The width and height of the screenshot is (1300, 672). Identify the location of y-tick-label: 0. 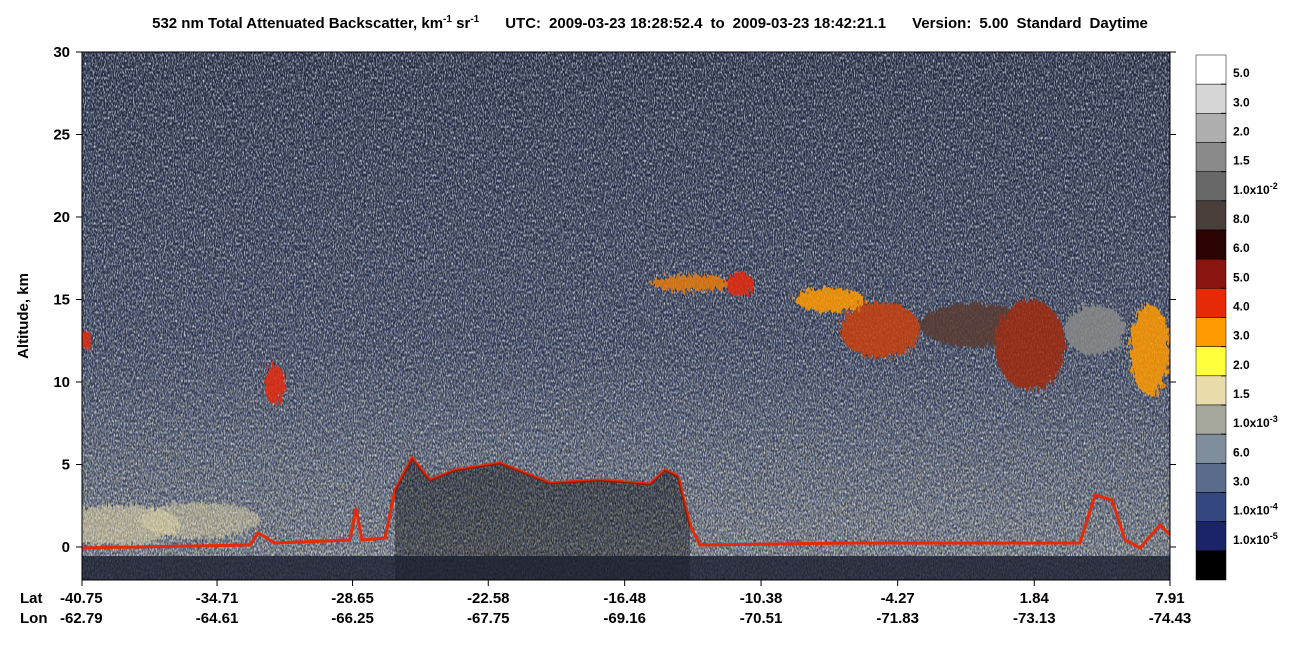
(66, 547).